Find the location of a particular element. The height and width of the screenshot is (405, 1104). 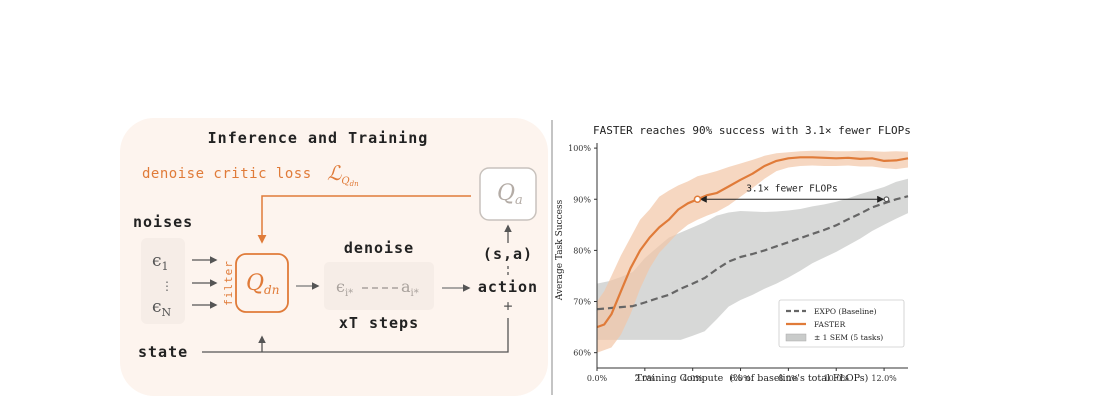

annotation-marker-expo is located at coordinates (886, 199).